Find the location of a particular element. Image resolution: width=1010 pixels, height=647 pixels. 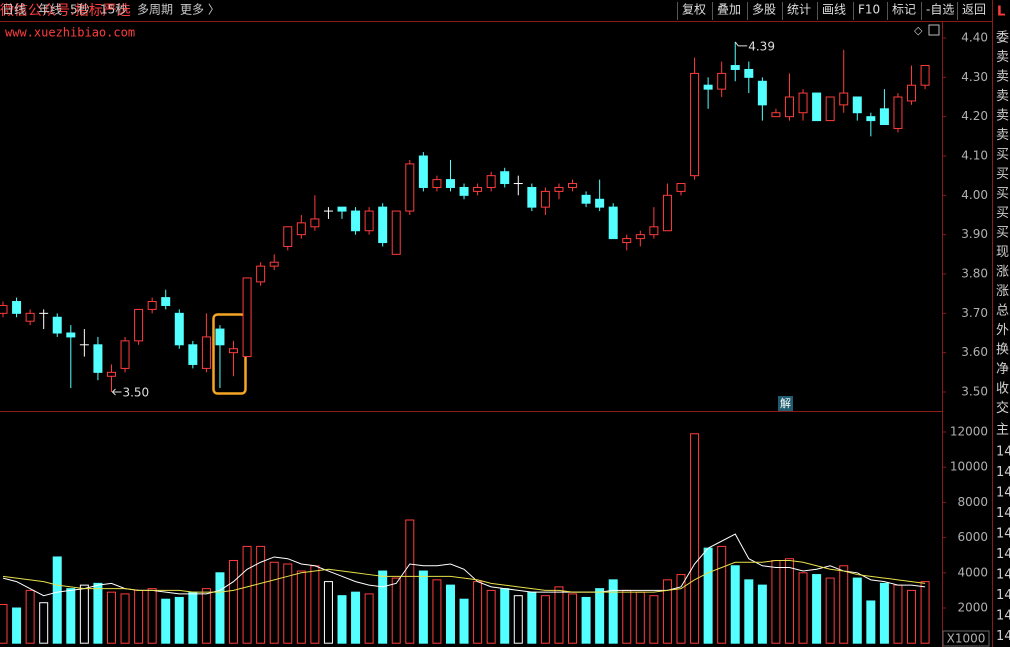

badge: 解 is located at coordinates (785, 403).